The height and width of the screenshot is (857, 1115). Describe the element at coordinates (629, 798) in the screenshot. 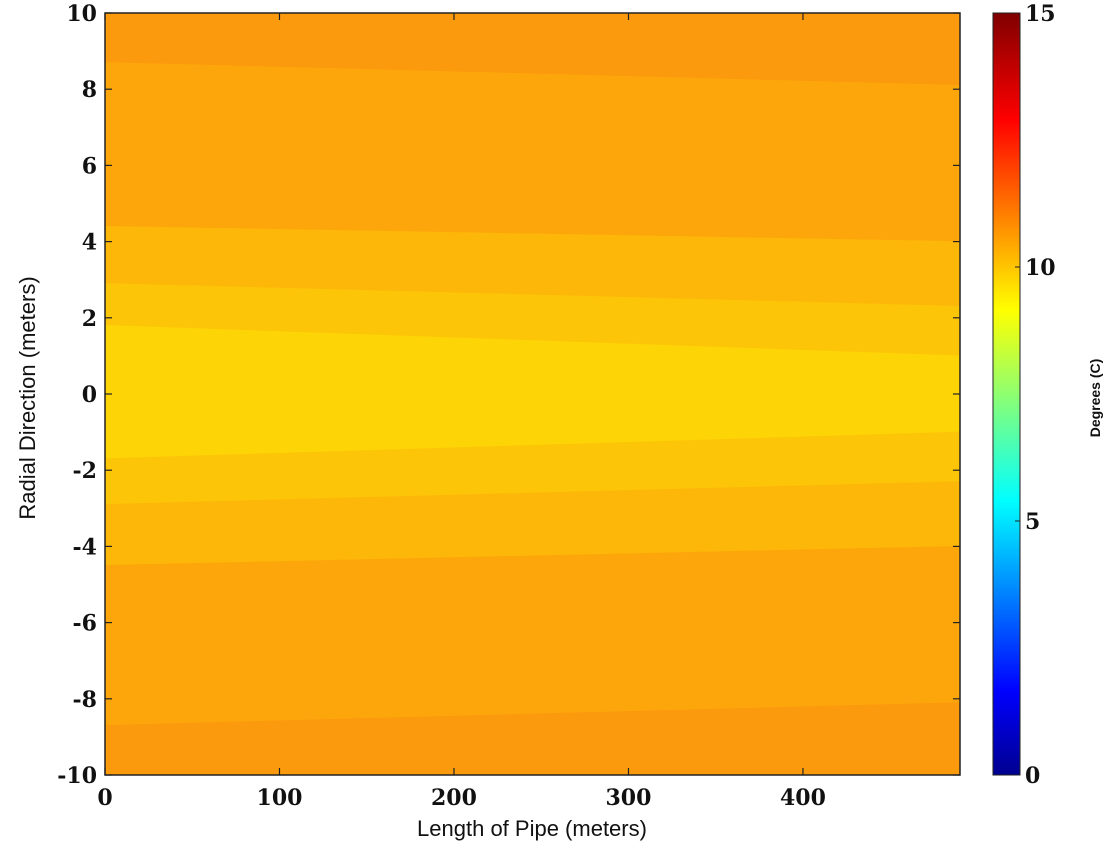

I see `x-tick-label: 300` at that location.